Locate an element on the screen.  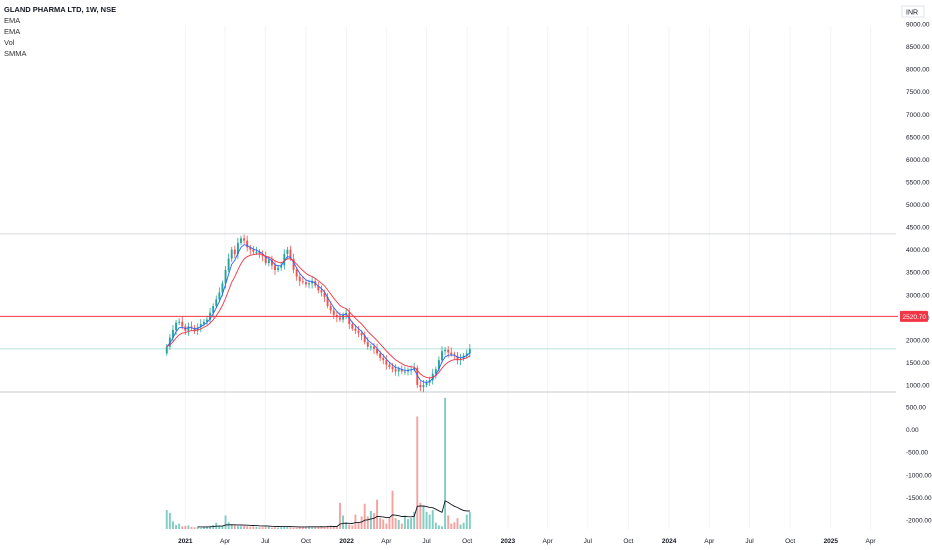
price-tick-label: 8000.00 is located at coordinates (918, 70).